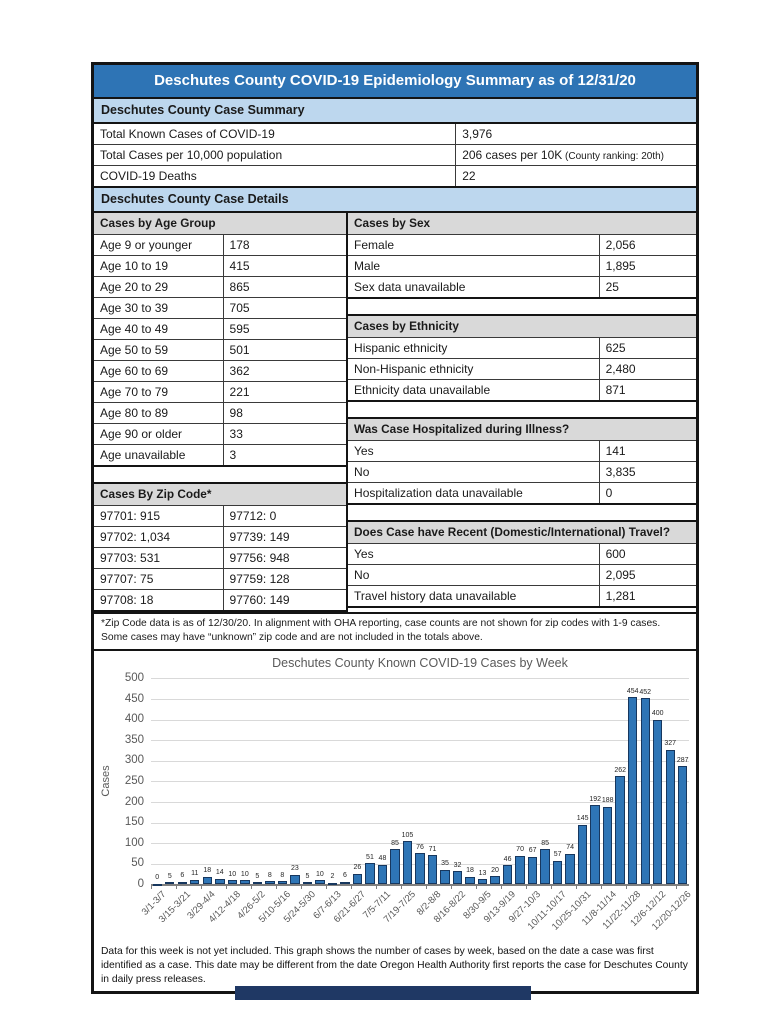 Image resolution: width=770 pixels, height=1024 pixels. What do you see at coordinates (220, 516) in the screenshot?
I see `table-row: 97701: 915 97712: 0` at bounding box center [220, 516].